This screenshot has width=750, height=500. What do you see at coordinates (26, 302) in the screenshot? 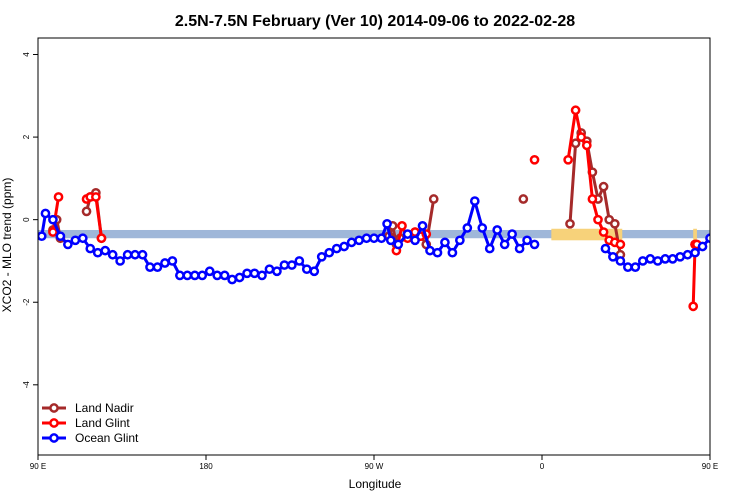
I see `y-tick-label: -2` at bounding box center [26, 302].